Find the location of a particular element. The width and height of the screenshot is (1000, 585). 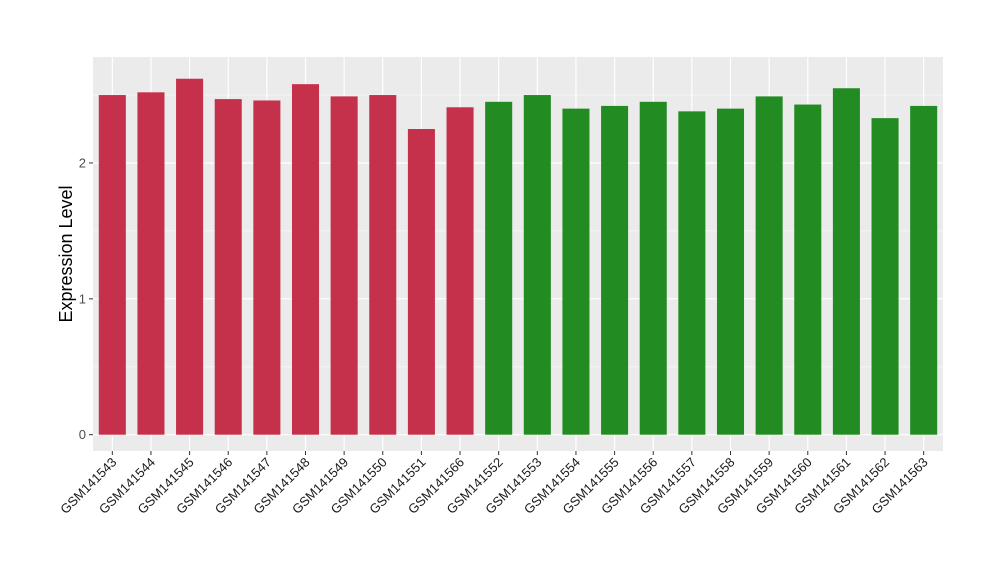

bar-GSM141546 is located at coordinates (228, 267).